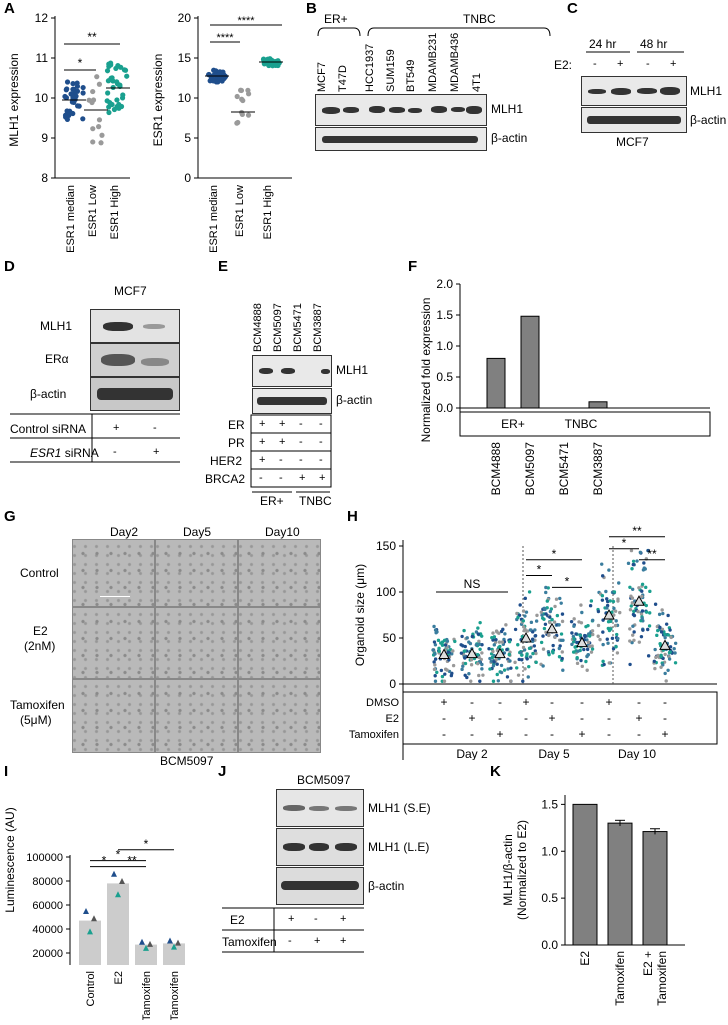 The image size is (728, 1025). Describe the element at coordinates (185, 98) in the screenshot. I see `a-right-ytick-label: 10` at that location.